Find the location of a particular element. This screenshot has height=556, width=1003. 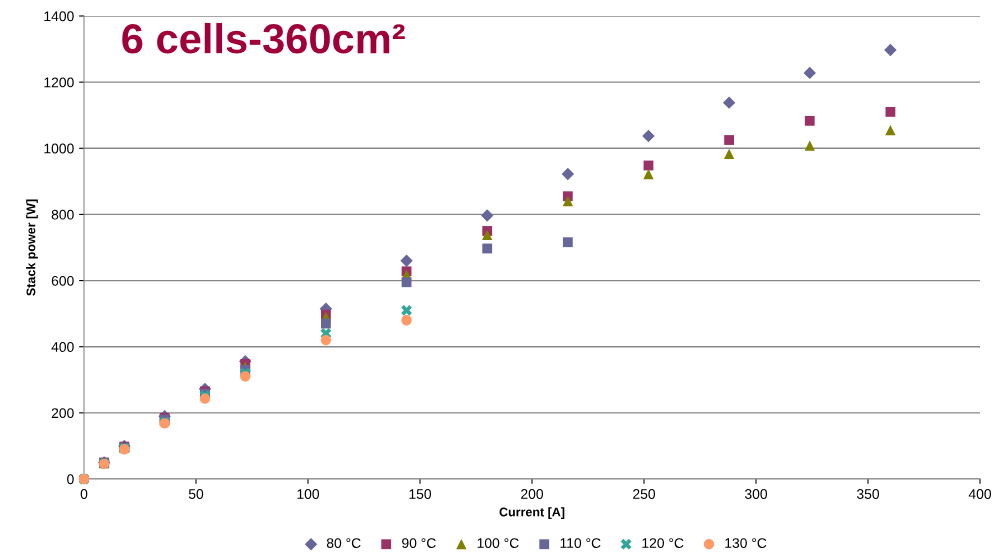

chart-title: 6 cells-360cm² is located at coordinates (263, 38).